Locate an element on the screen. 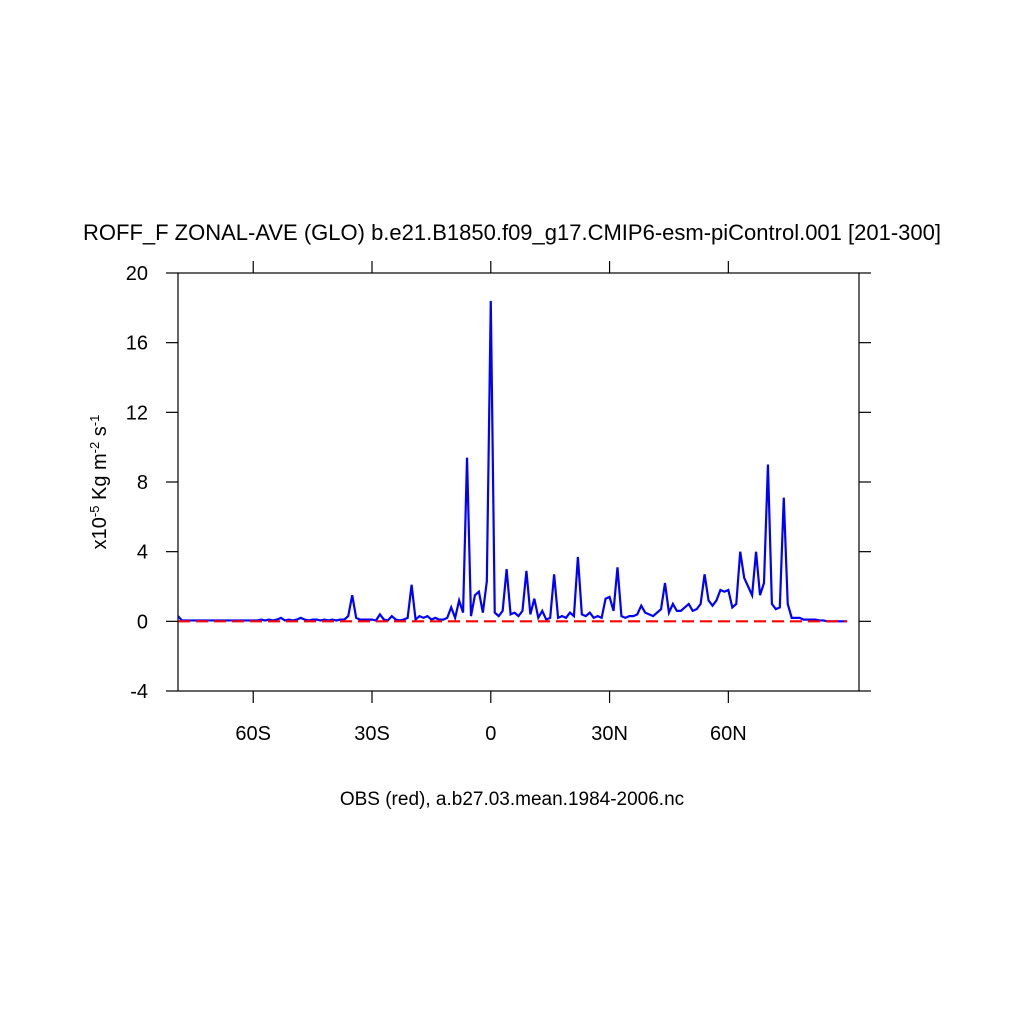 This screenshot has height=1024, width=1024. y-tick-label: 20 is located at coordinates (137, 274).